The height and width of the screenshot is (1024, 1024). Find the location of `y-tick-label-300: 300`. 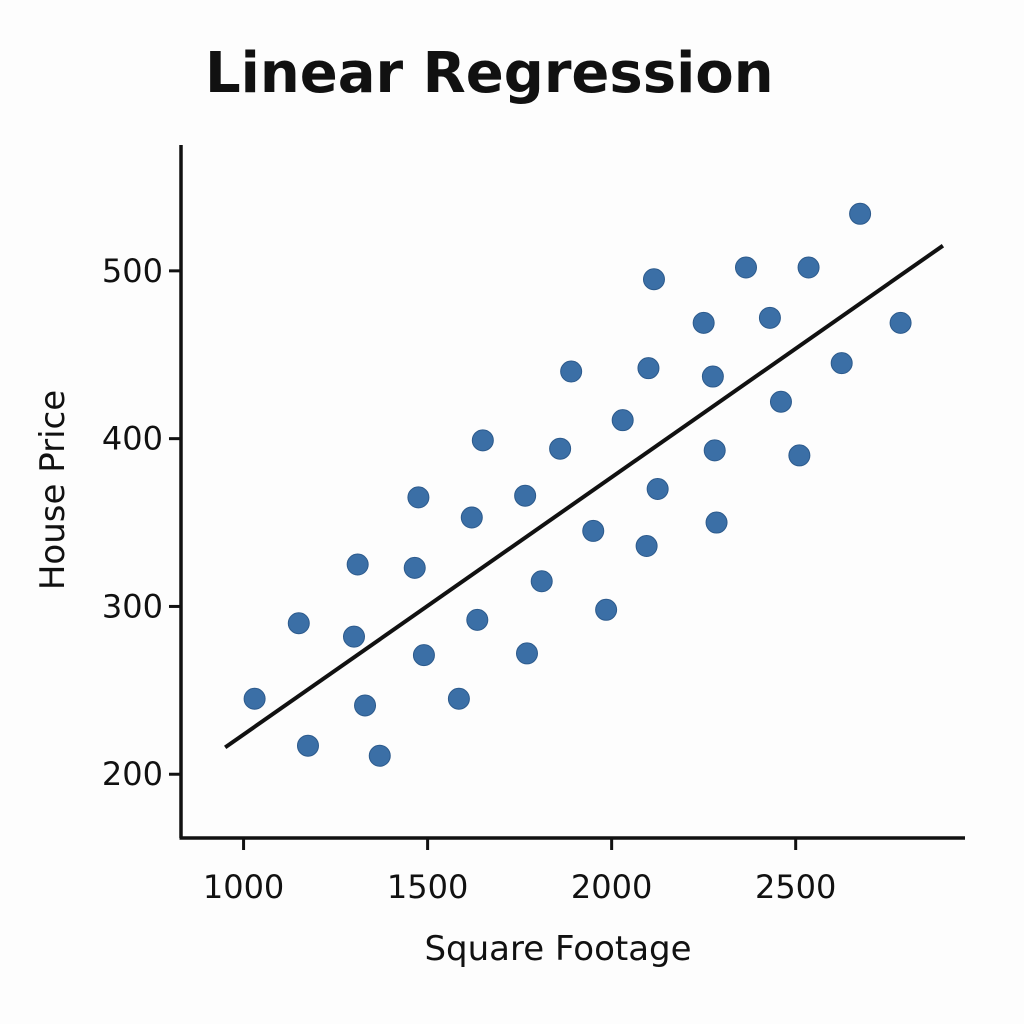

y-tick-label-300: 300 is located at coordinates (132, 606).